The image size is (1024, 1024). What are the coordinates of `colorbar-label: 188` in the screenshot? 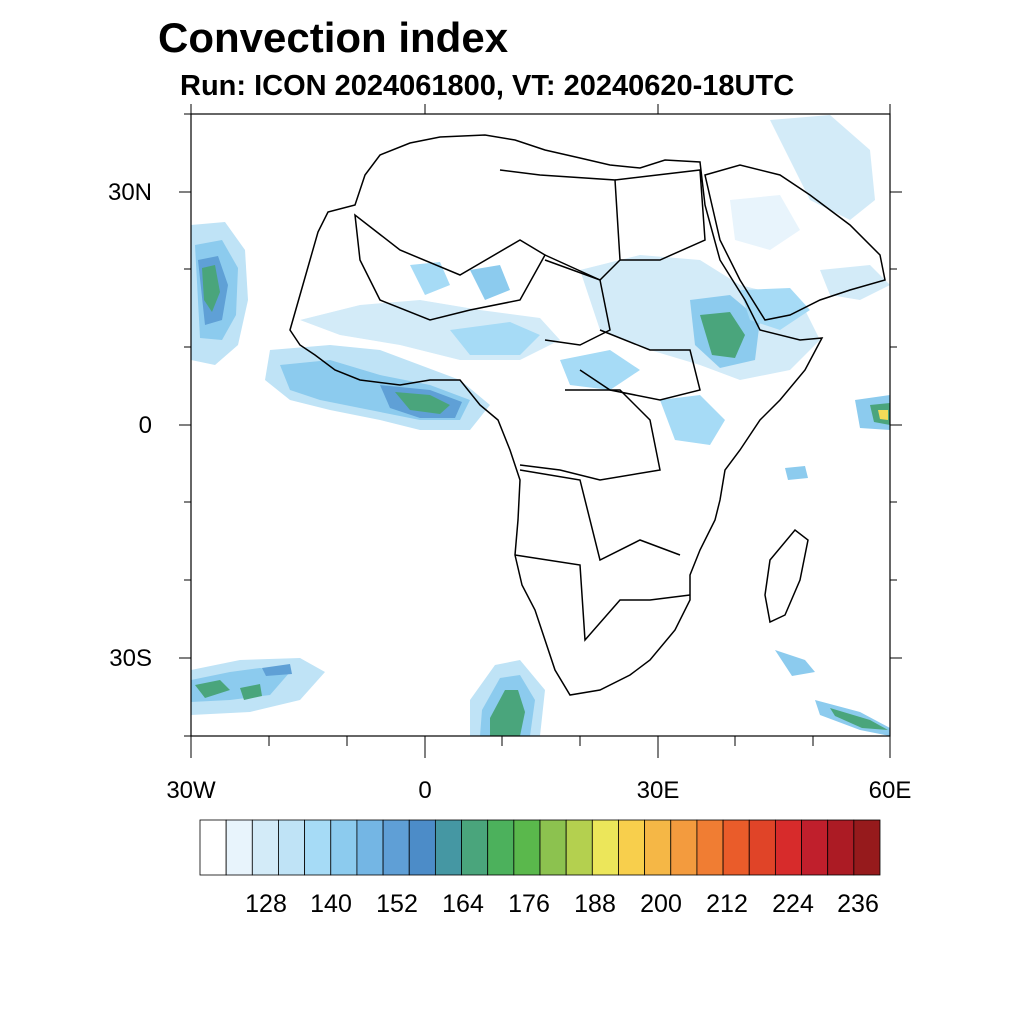 It's located at (595, 904).